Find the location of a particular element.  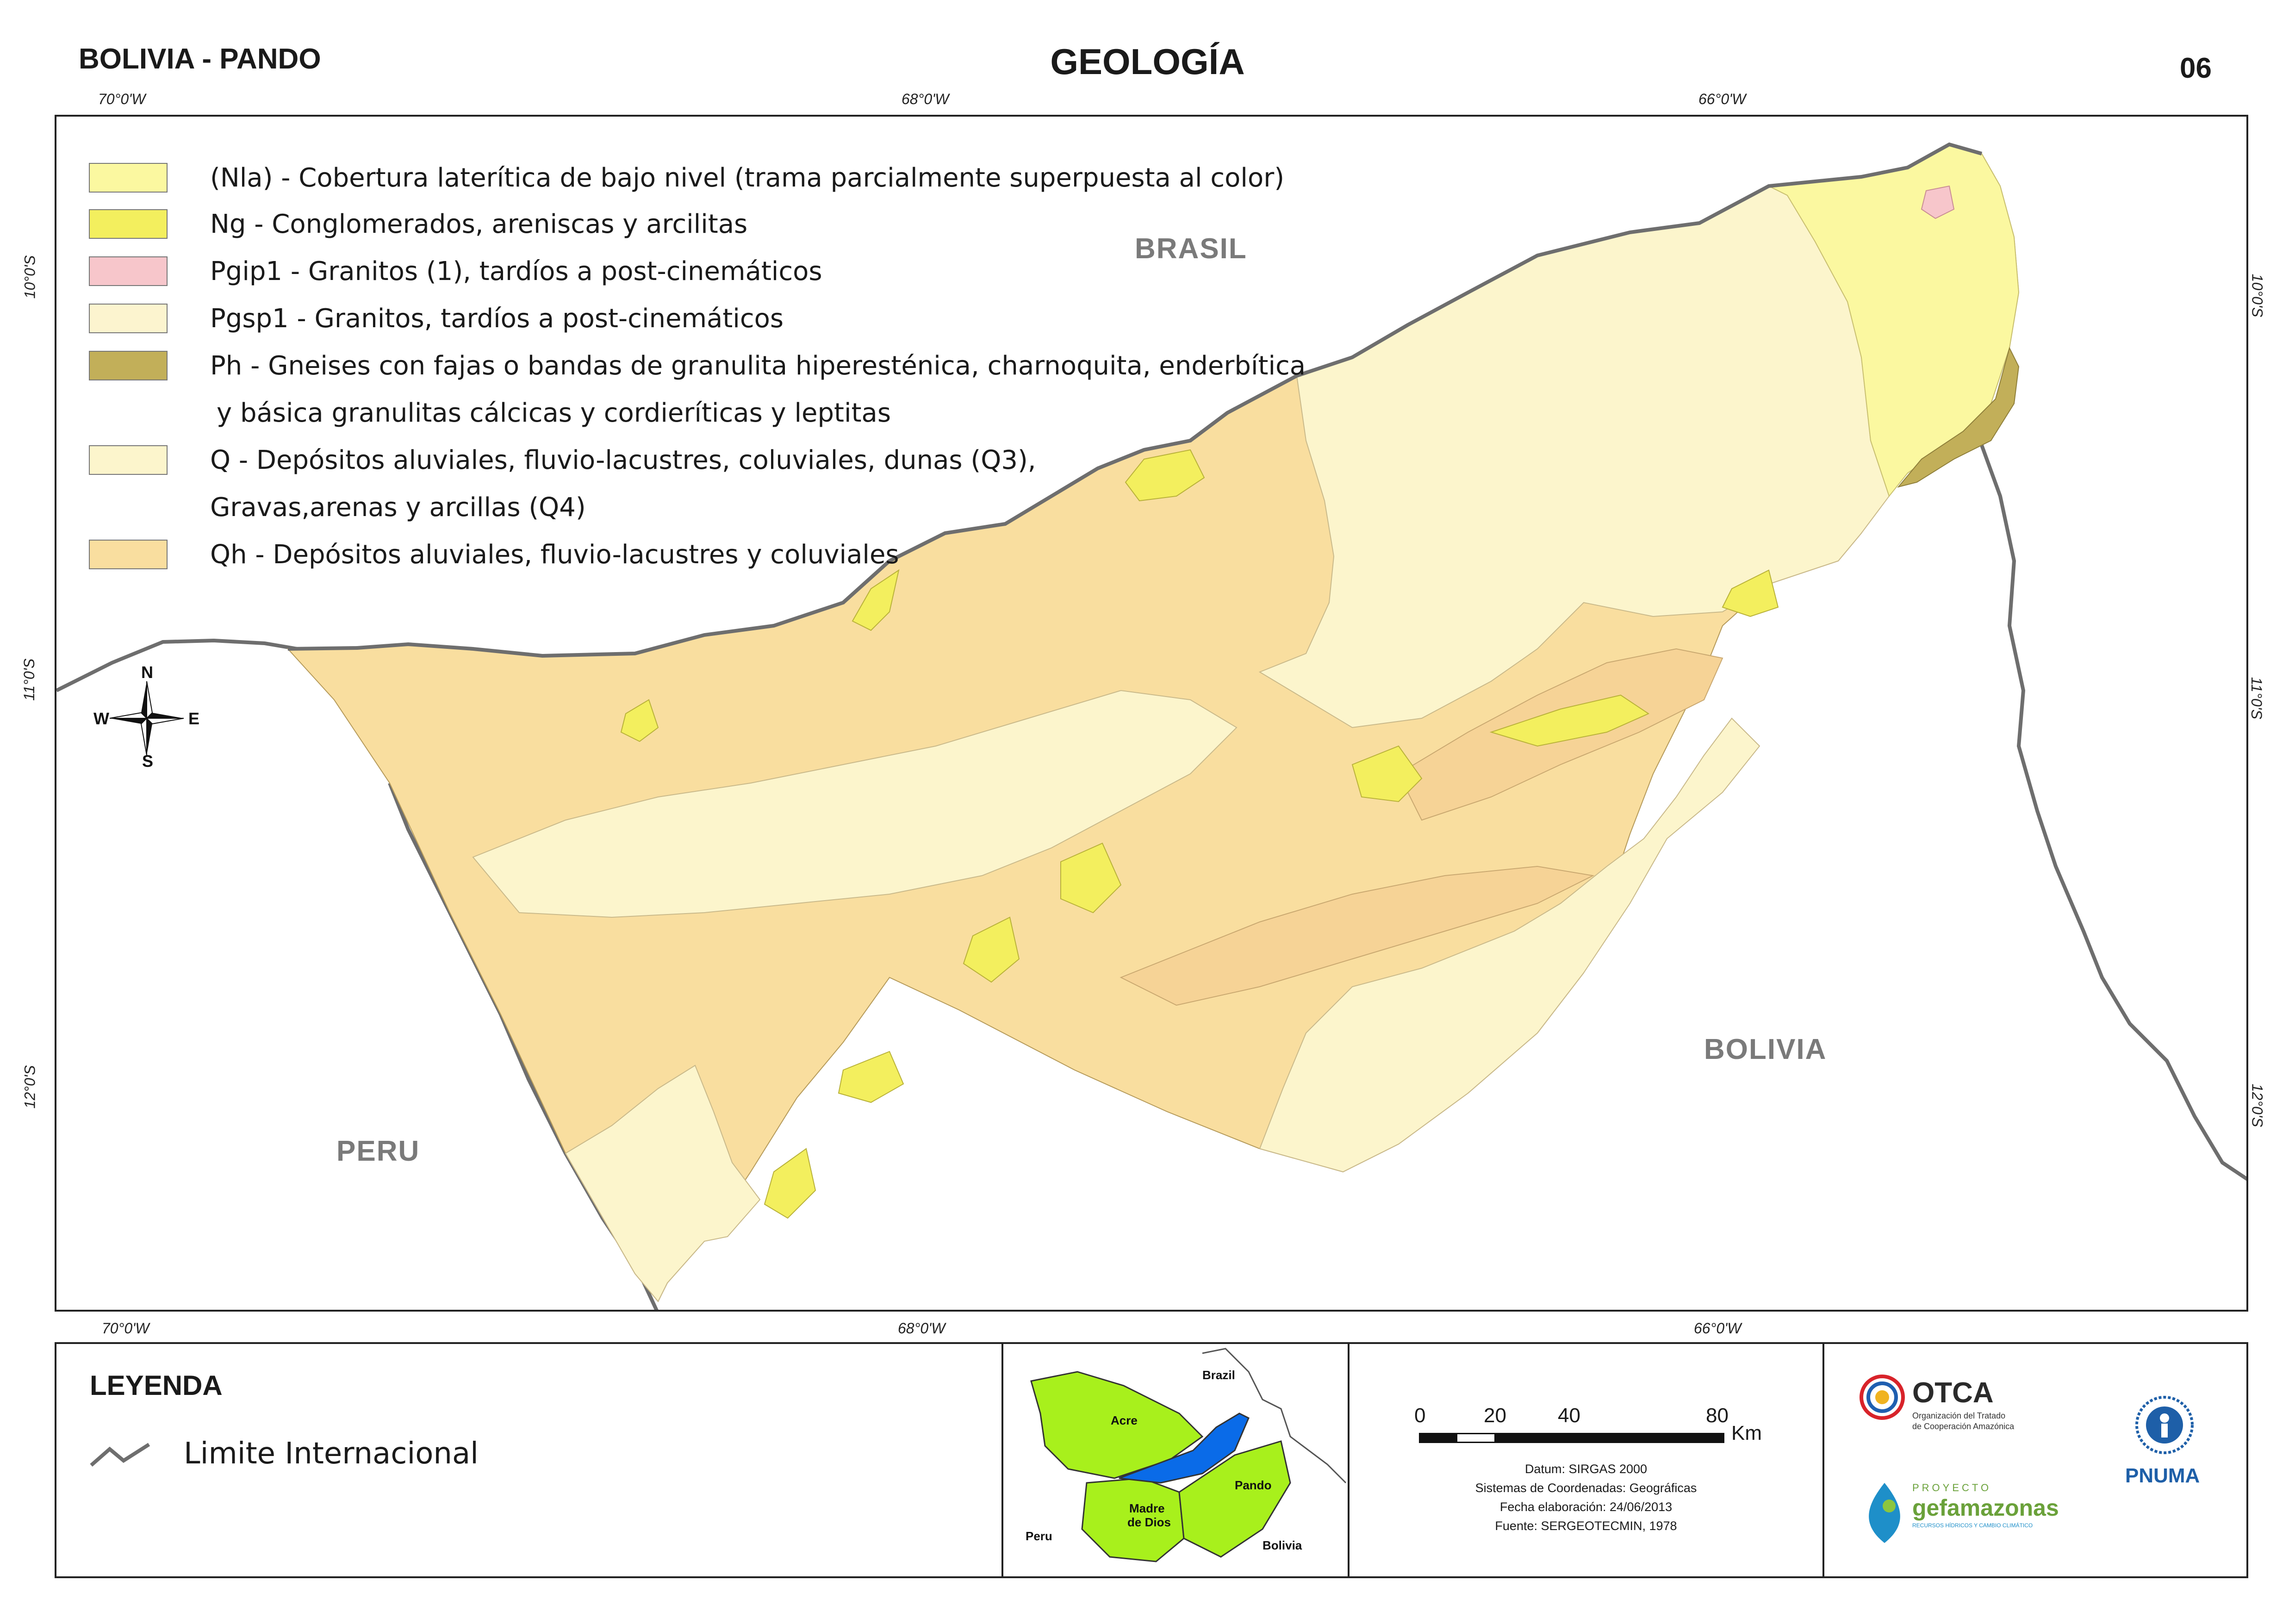

legend-q-text-cont: Gravas,arenas y arcillas (Q4) is located at coordinates (398, 507).